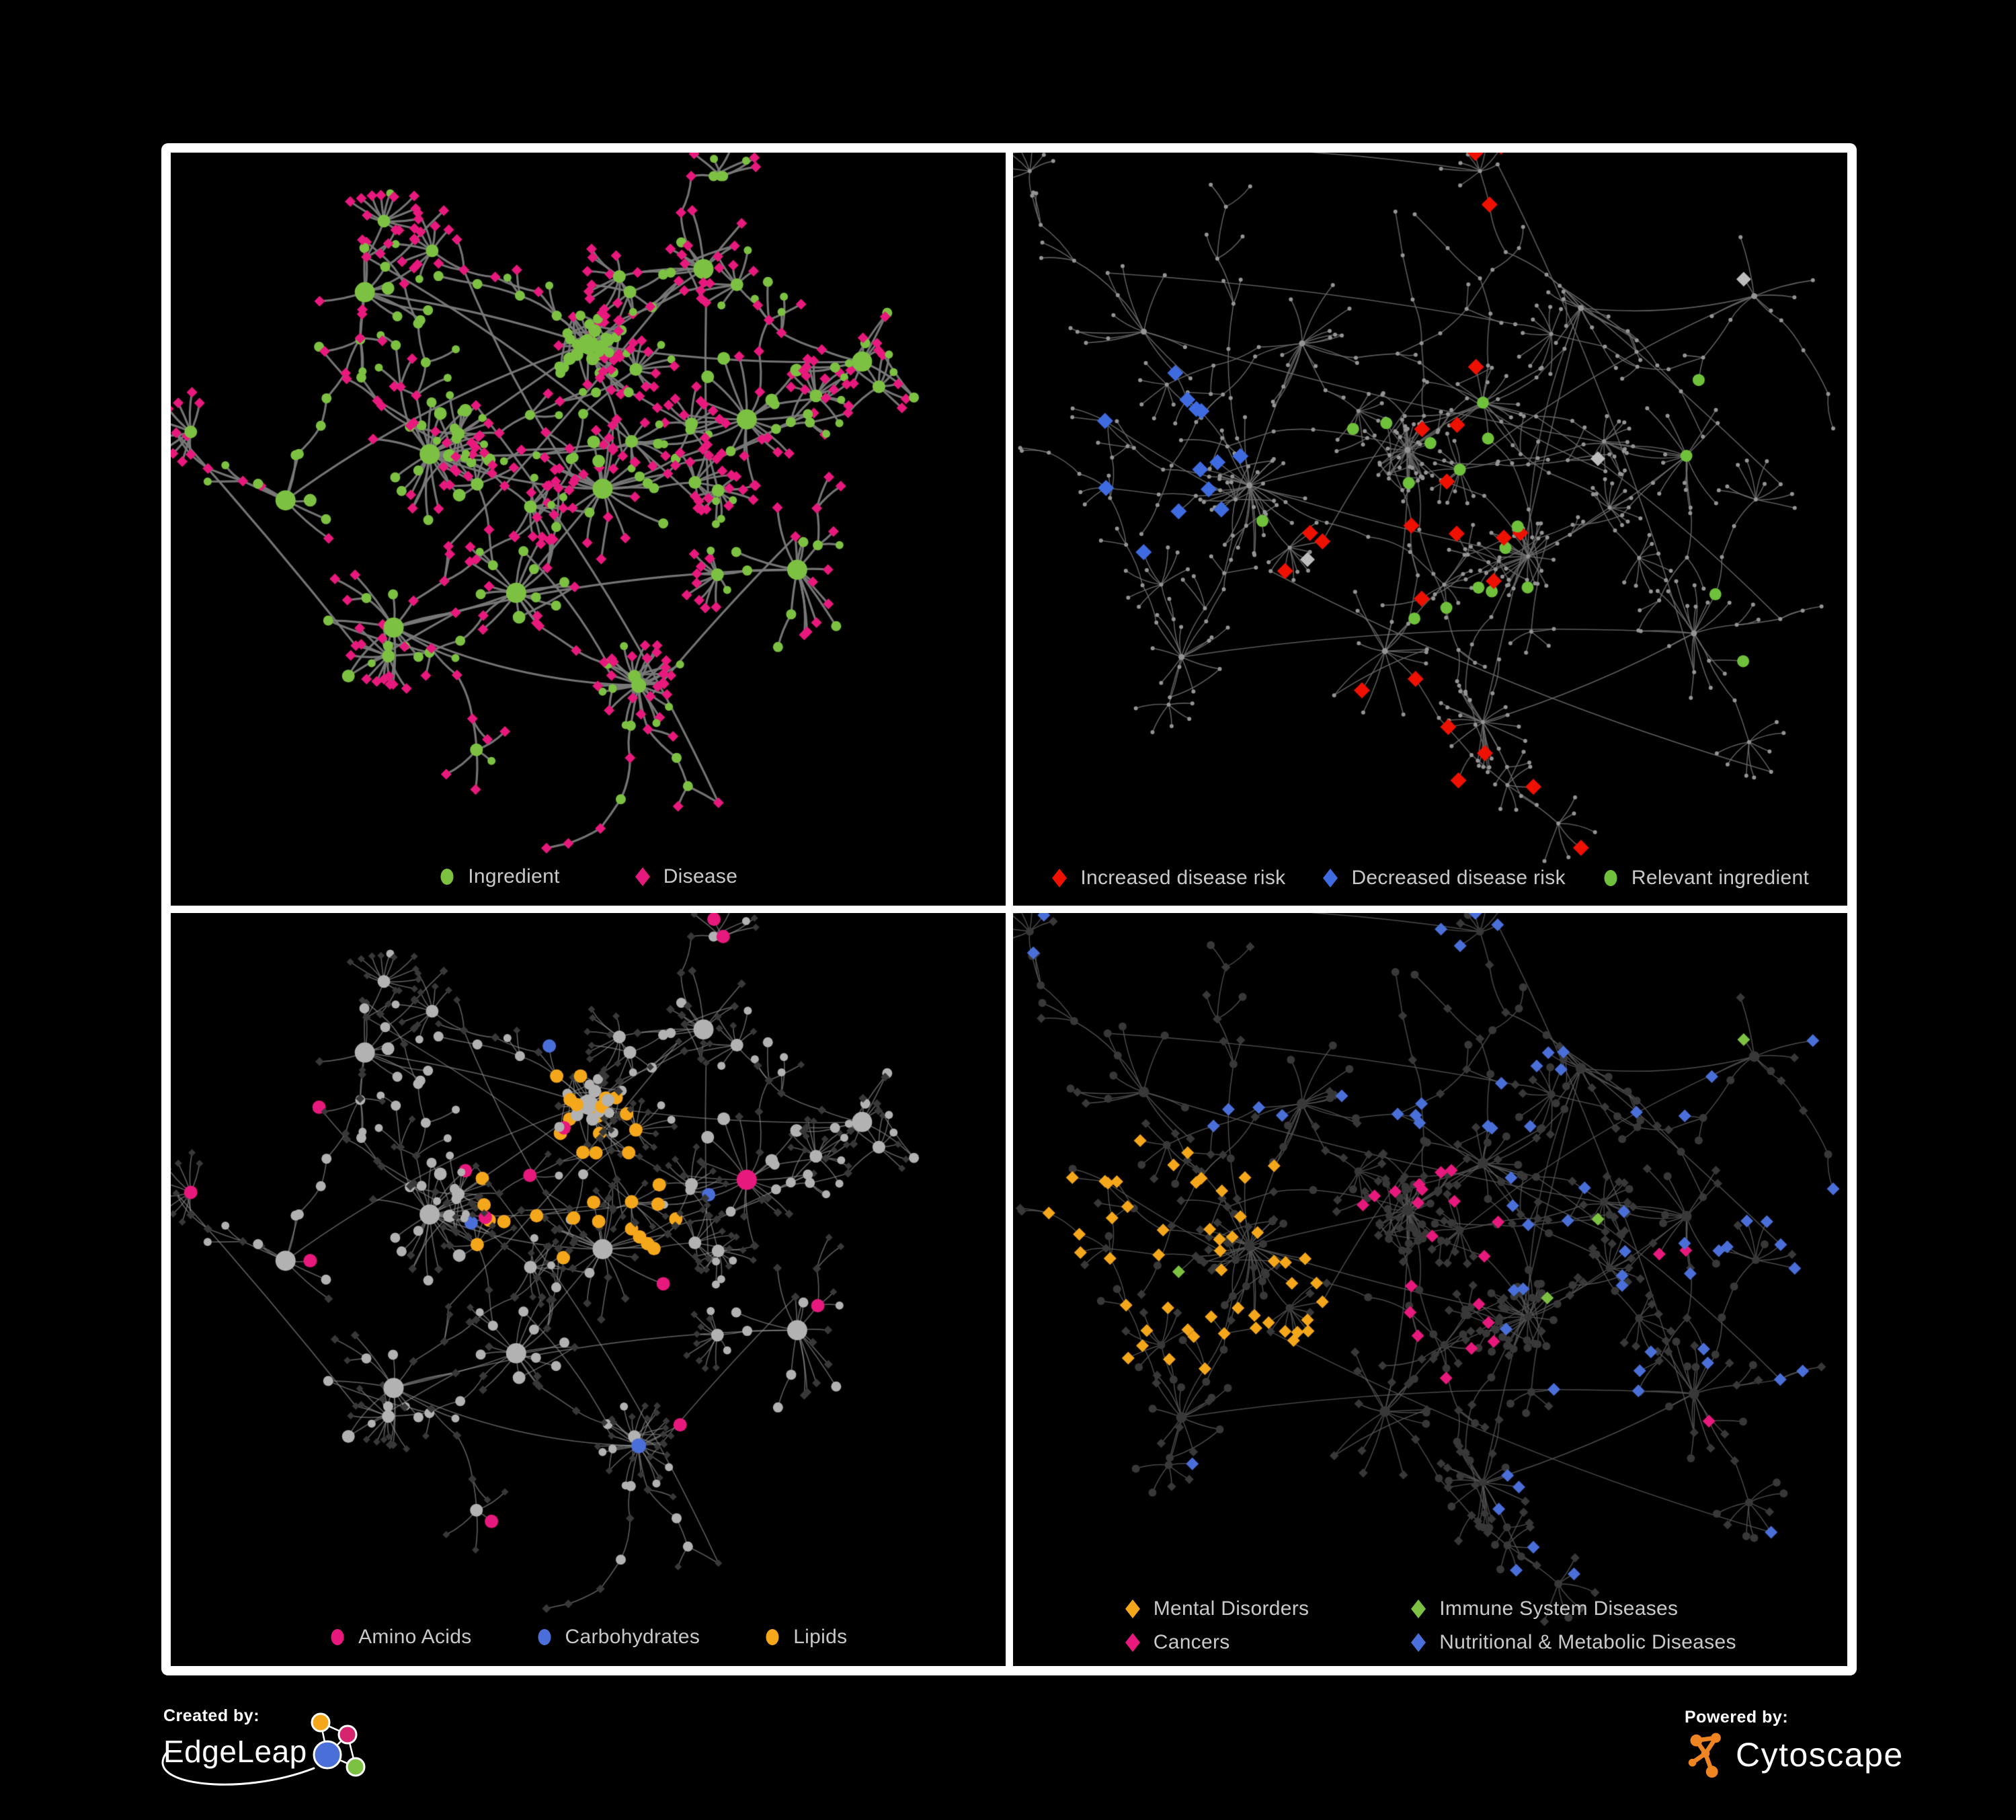 Image resolution: width=2016 pixels, height=1820 pixels. I want to click on legend-item: Immune System Diseases, so click(1573, 1608).